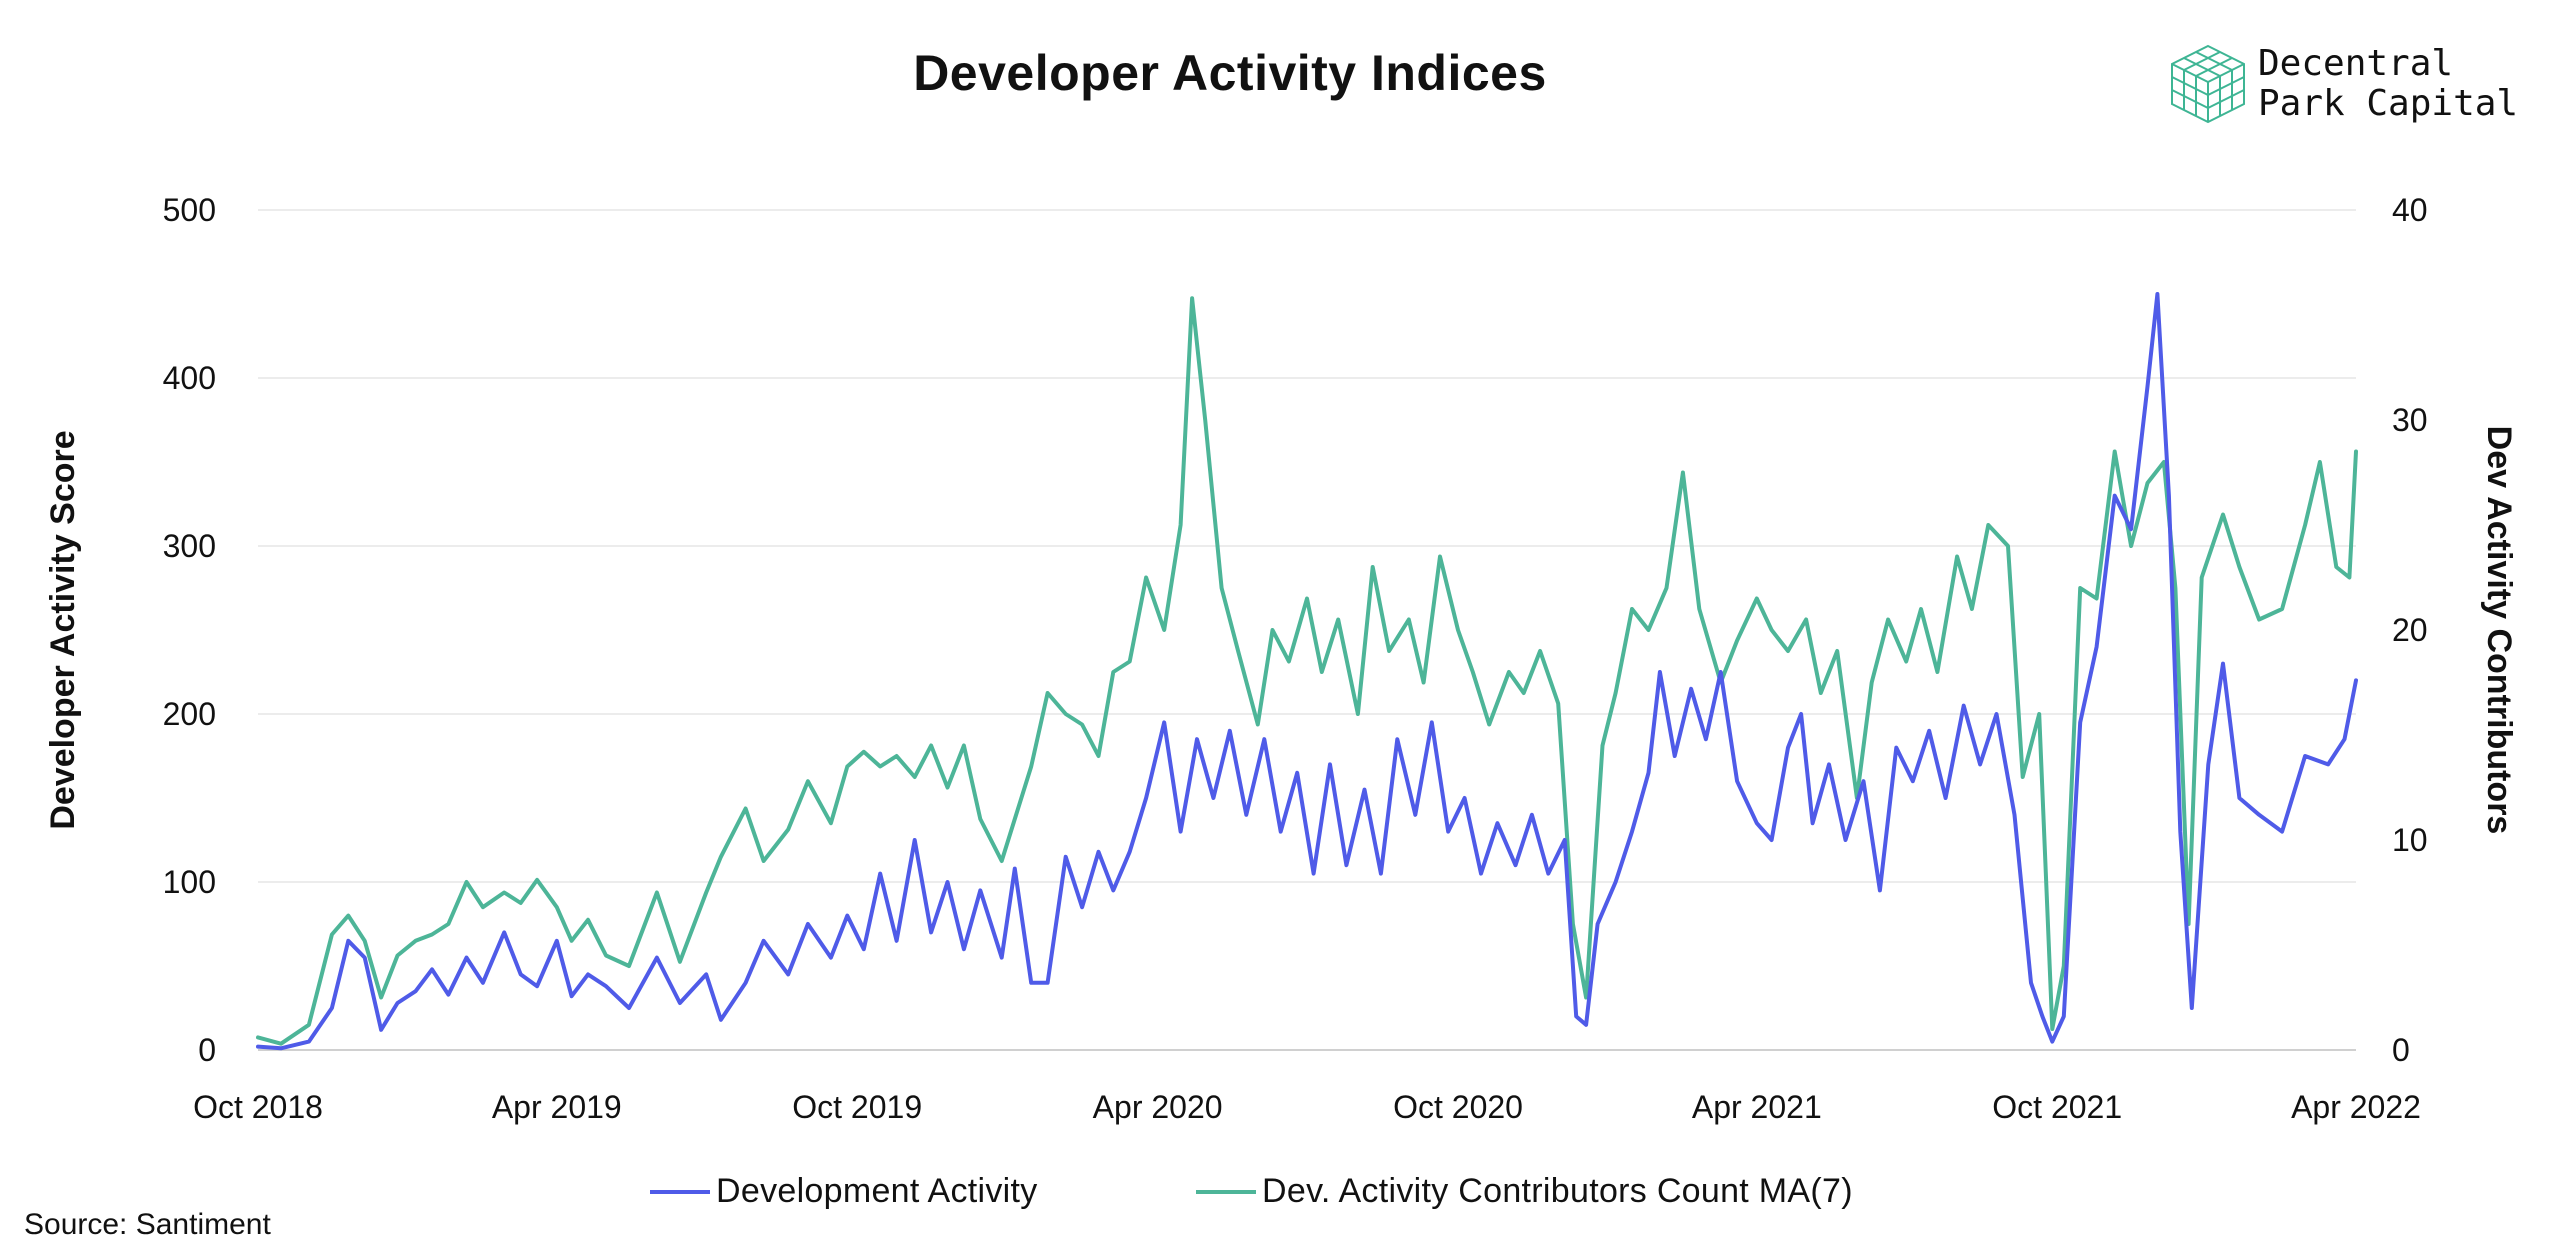 This screenshot has height=1252, width=2552. What do you see at coordinates (189, 882) in the screenshot?
I see `y-left-tick-label: 100` at bounding box center [189, 882].